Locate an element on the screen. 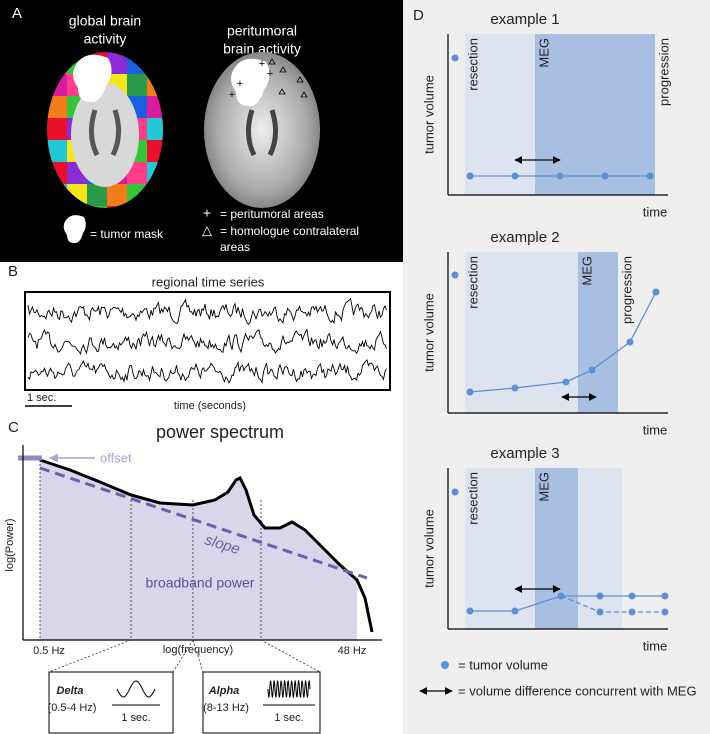 This screenshot has height=734, width=710. broadband-label: broadband power is located at coordinates (200, 583).